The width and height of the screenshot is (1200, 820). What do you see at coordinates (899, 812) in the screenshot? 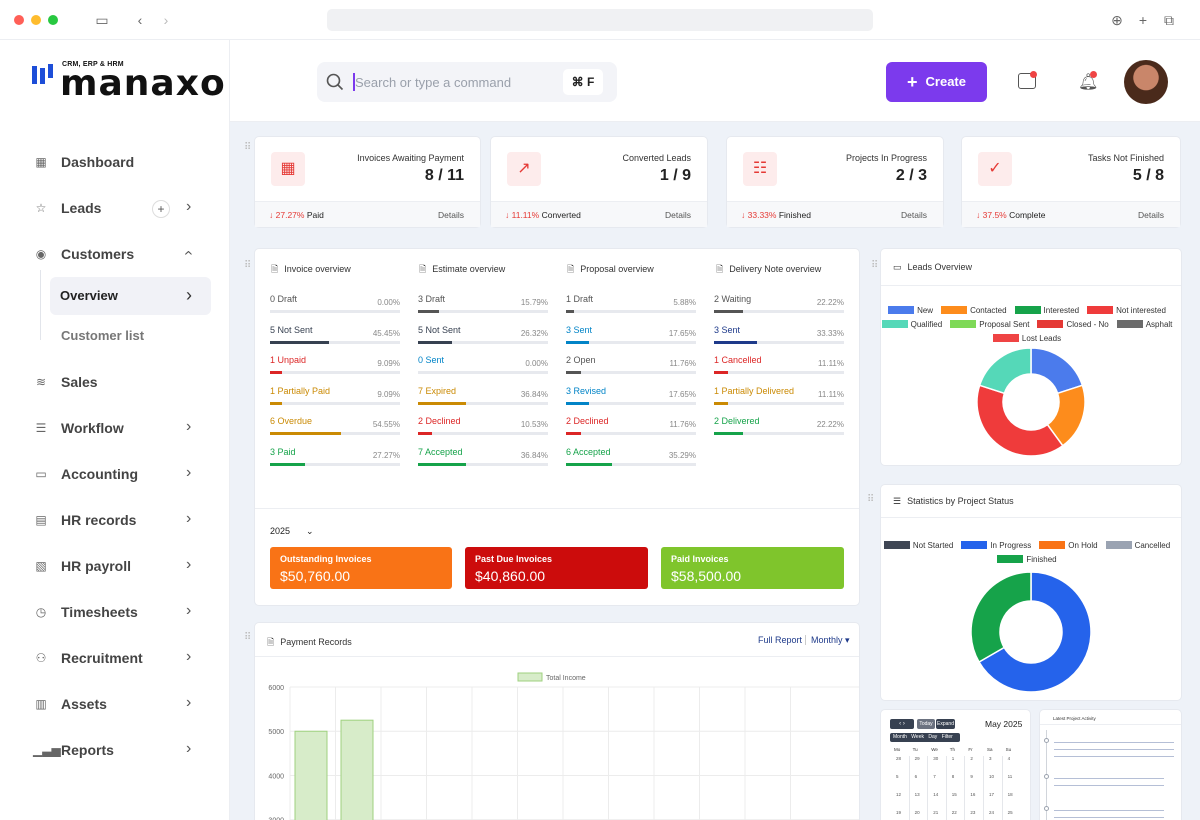
I see `calendar-day: 19` at bounding box center [899, 812].